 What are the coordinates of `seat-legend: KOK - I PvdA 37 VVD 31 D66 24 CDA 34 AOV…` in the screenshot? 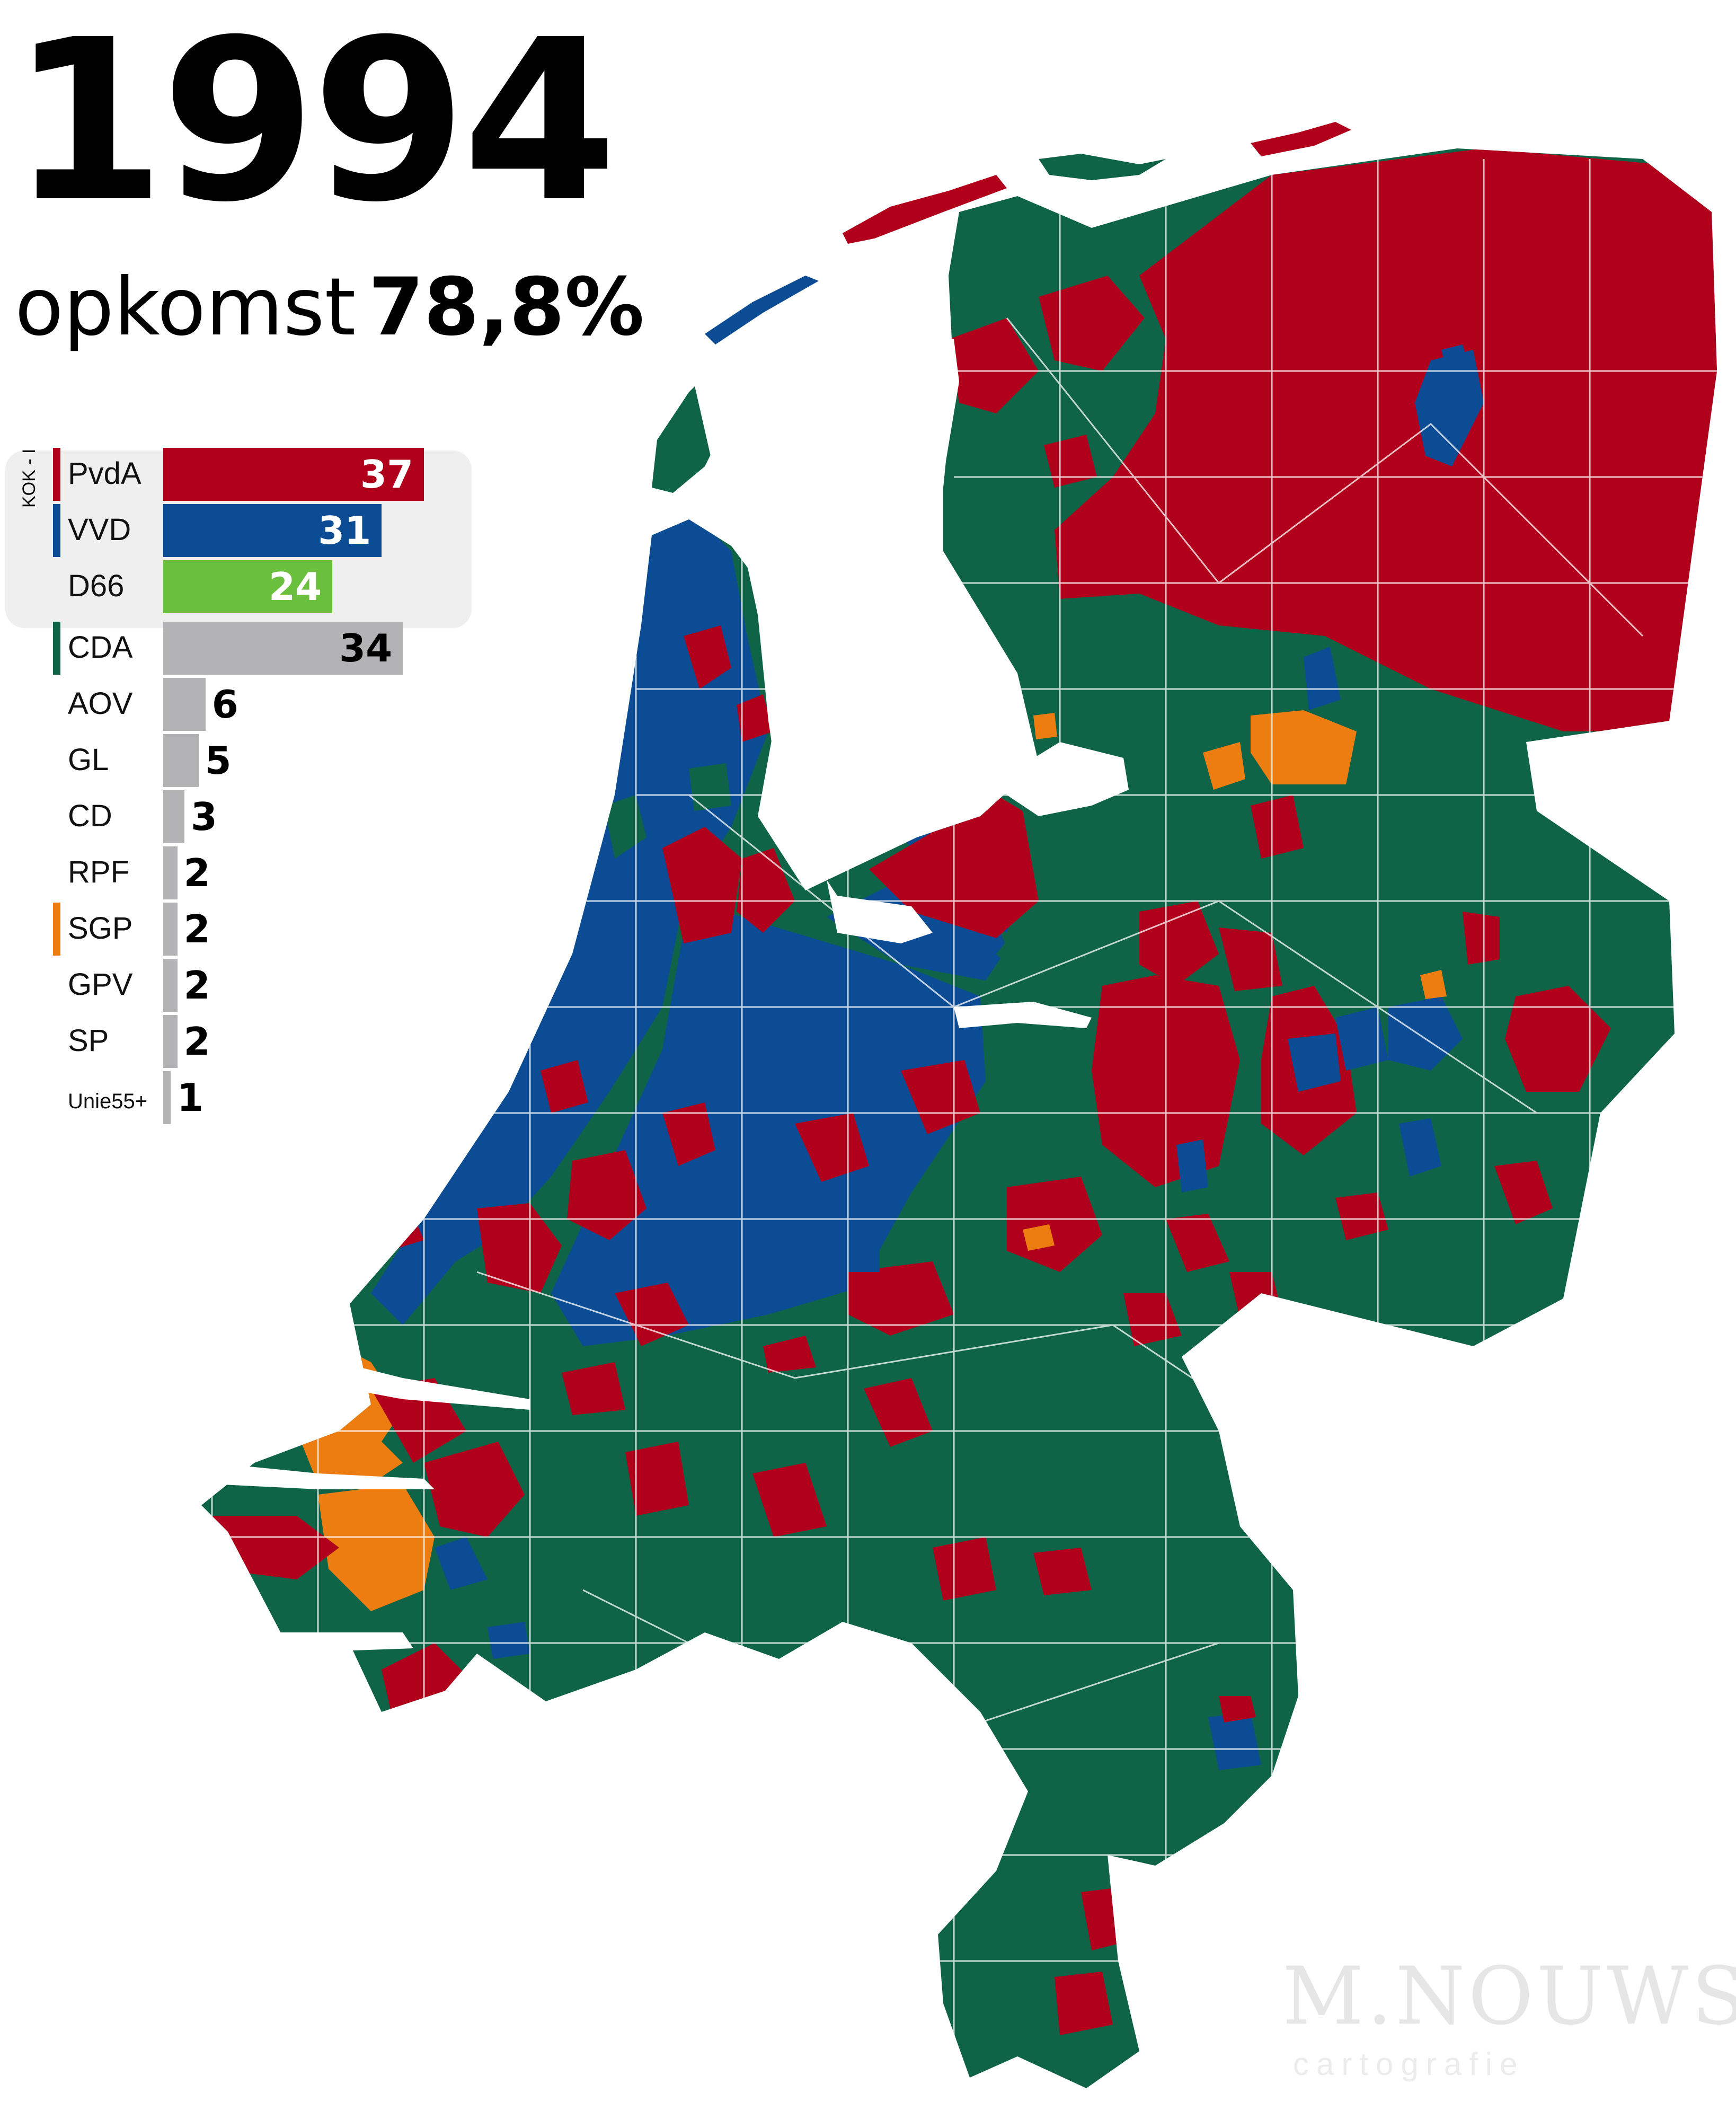 It's located at (246, 797).